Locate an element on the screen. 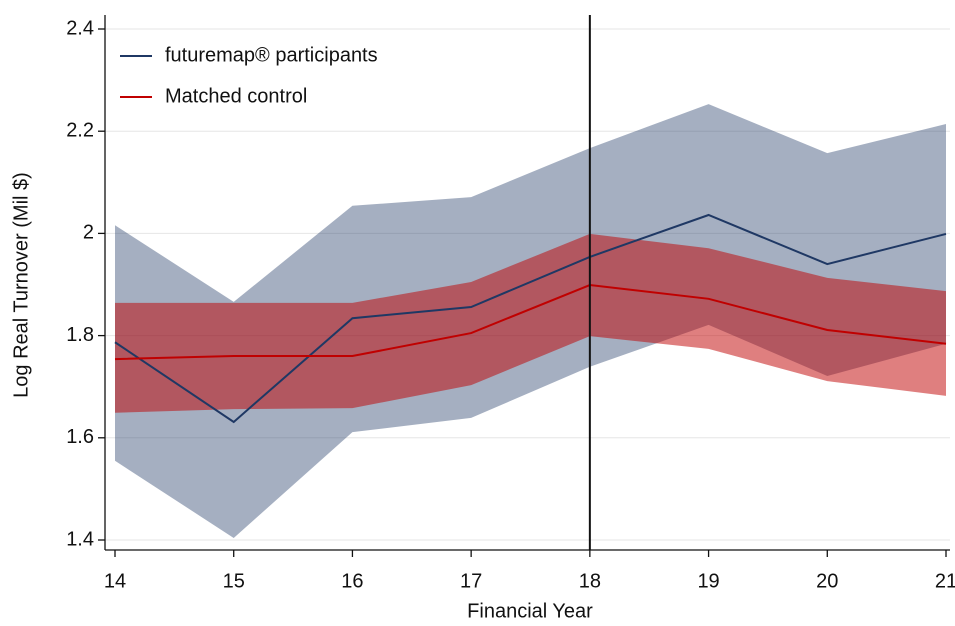  y-tick-label: 2.4 is located at coordinates (80, 28).